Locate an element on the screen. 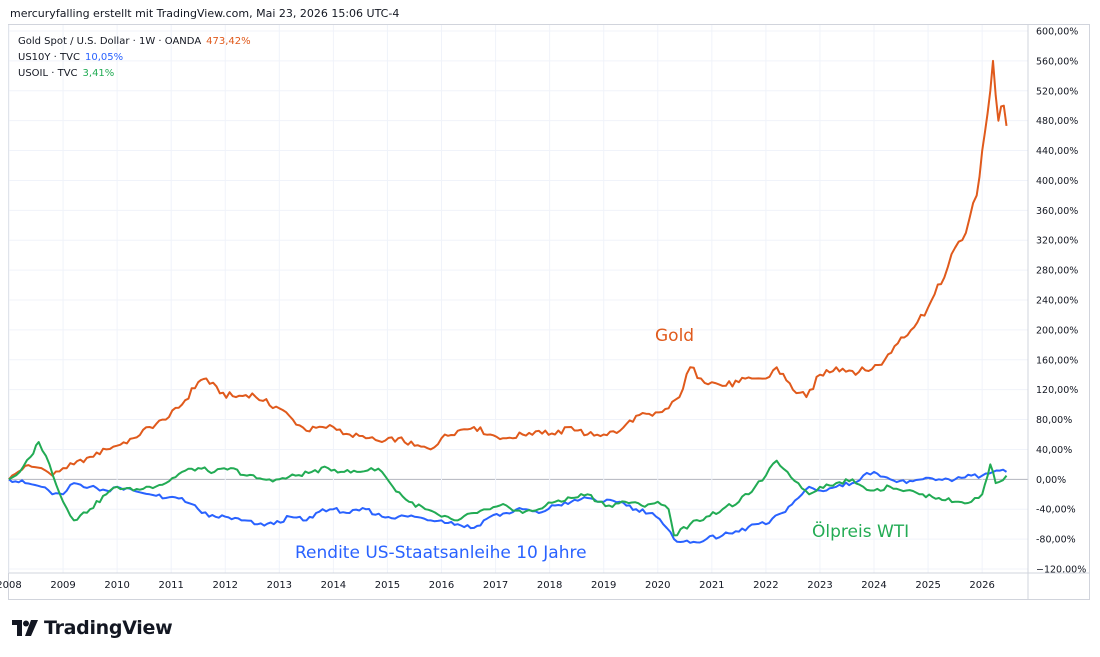  series-line-oil is located at coordinates (508, 489).